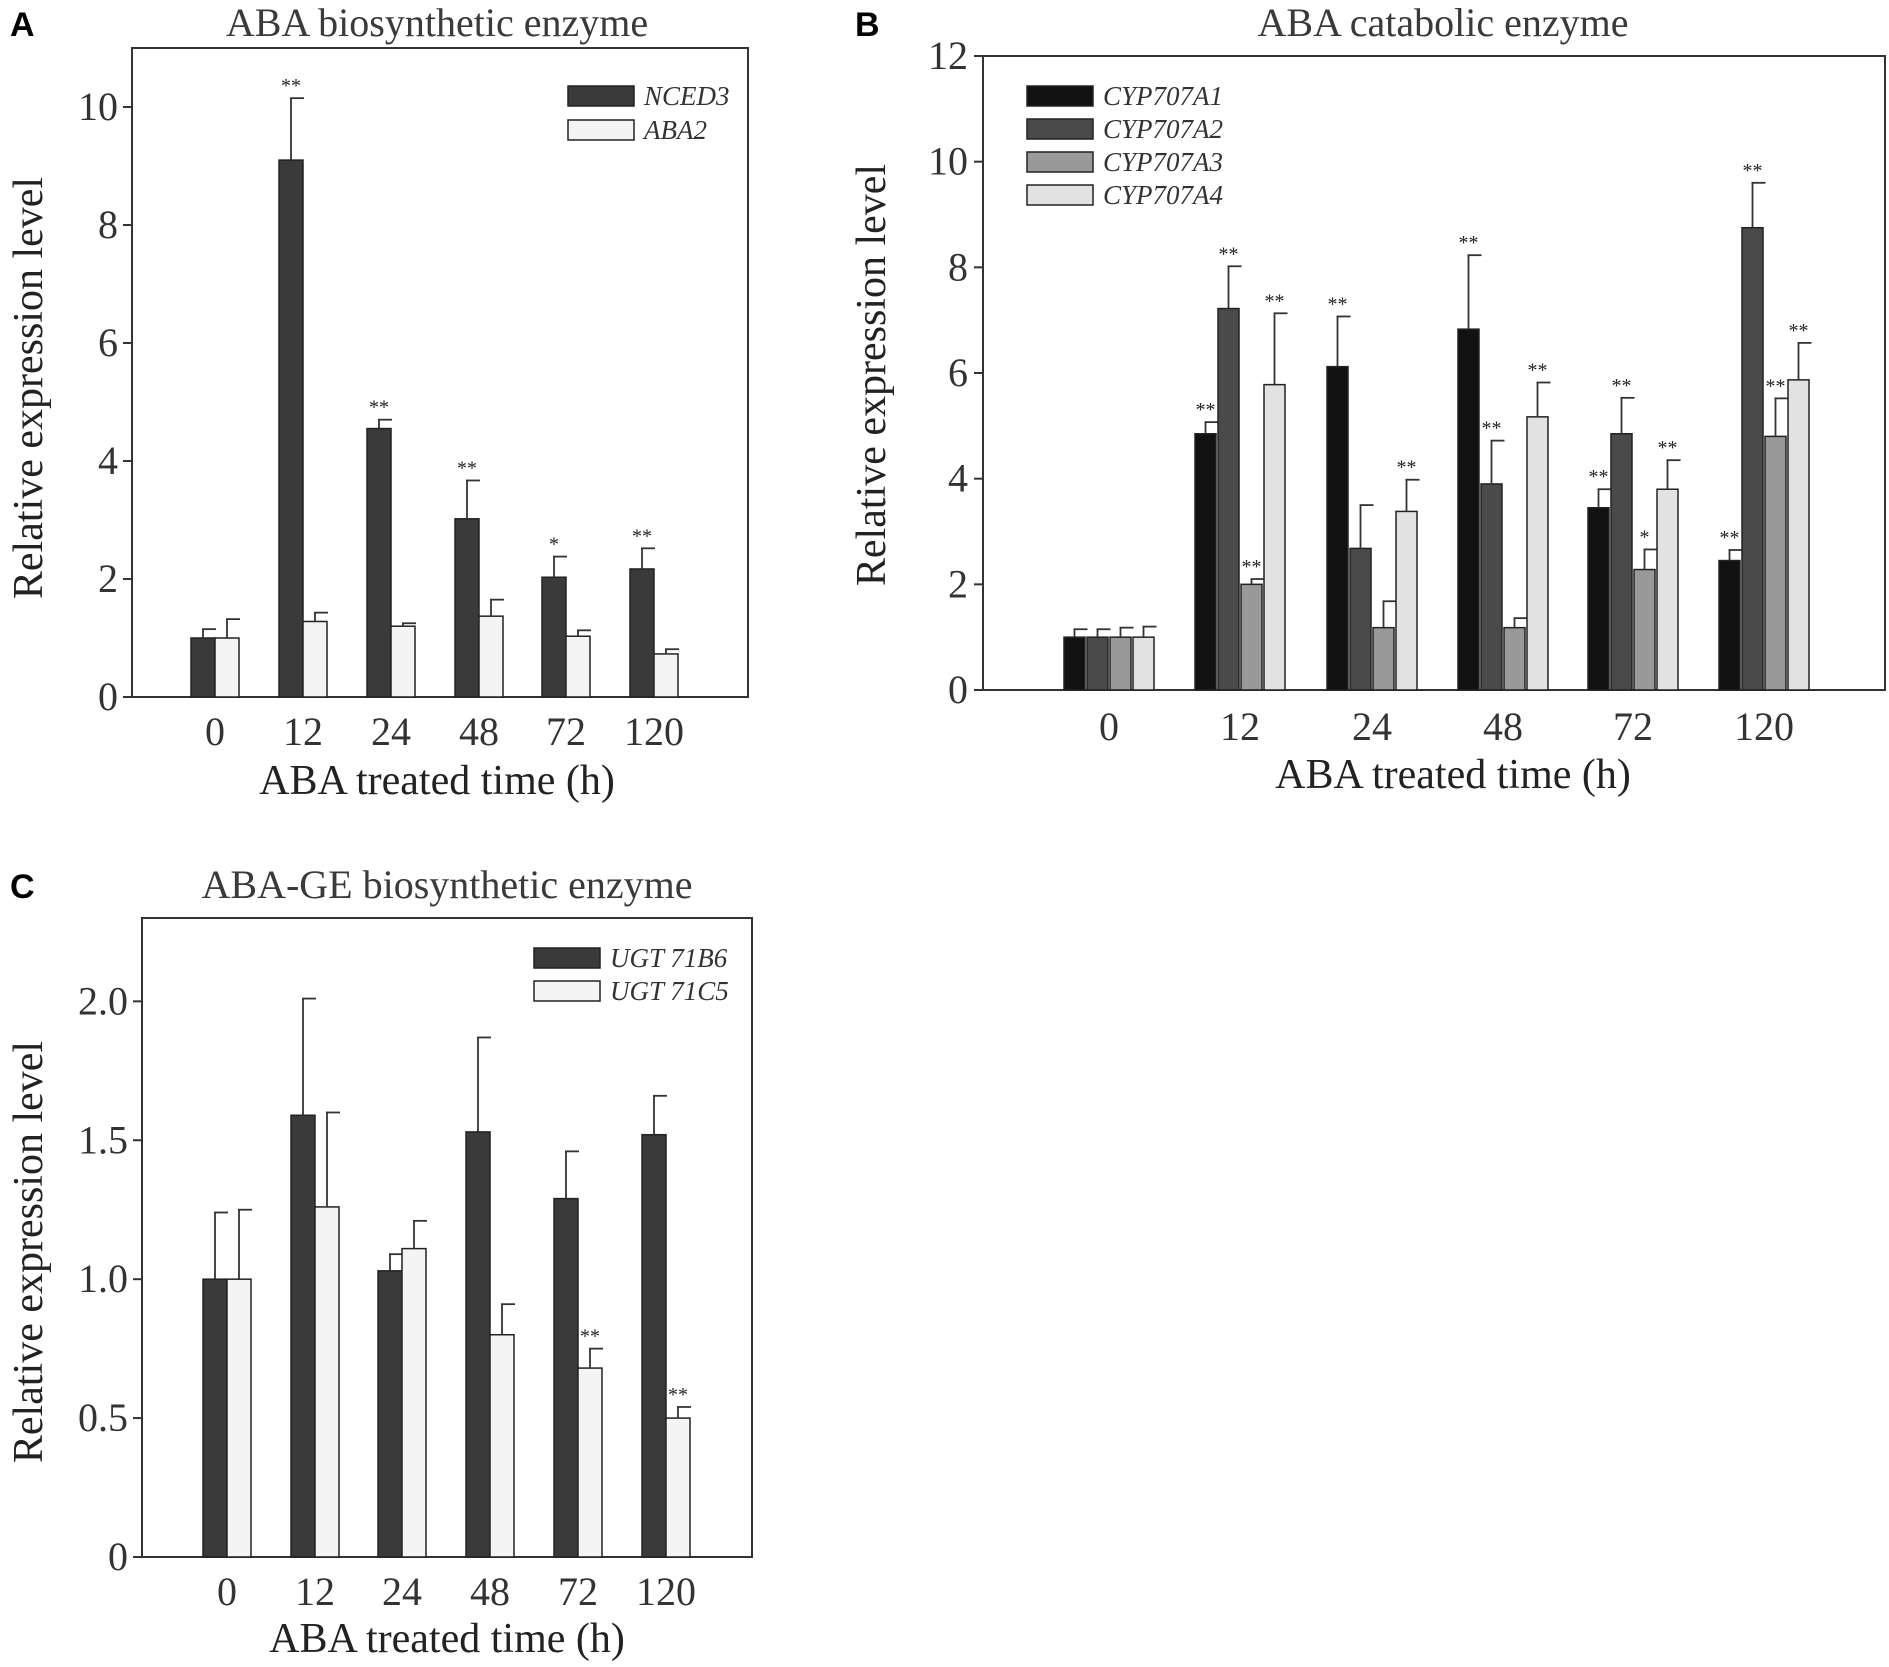 This screenshot has height=1667, width=1889. What do you see at coordinates (98, 106) in the screenshot?
I see `panel-a-y-tick-label: 10` at bounding box center [98, 106].